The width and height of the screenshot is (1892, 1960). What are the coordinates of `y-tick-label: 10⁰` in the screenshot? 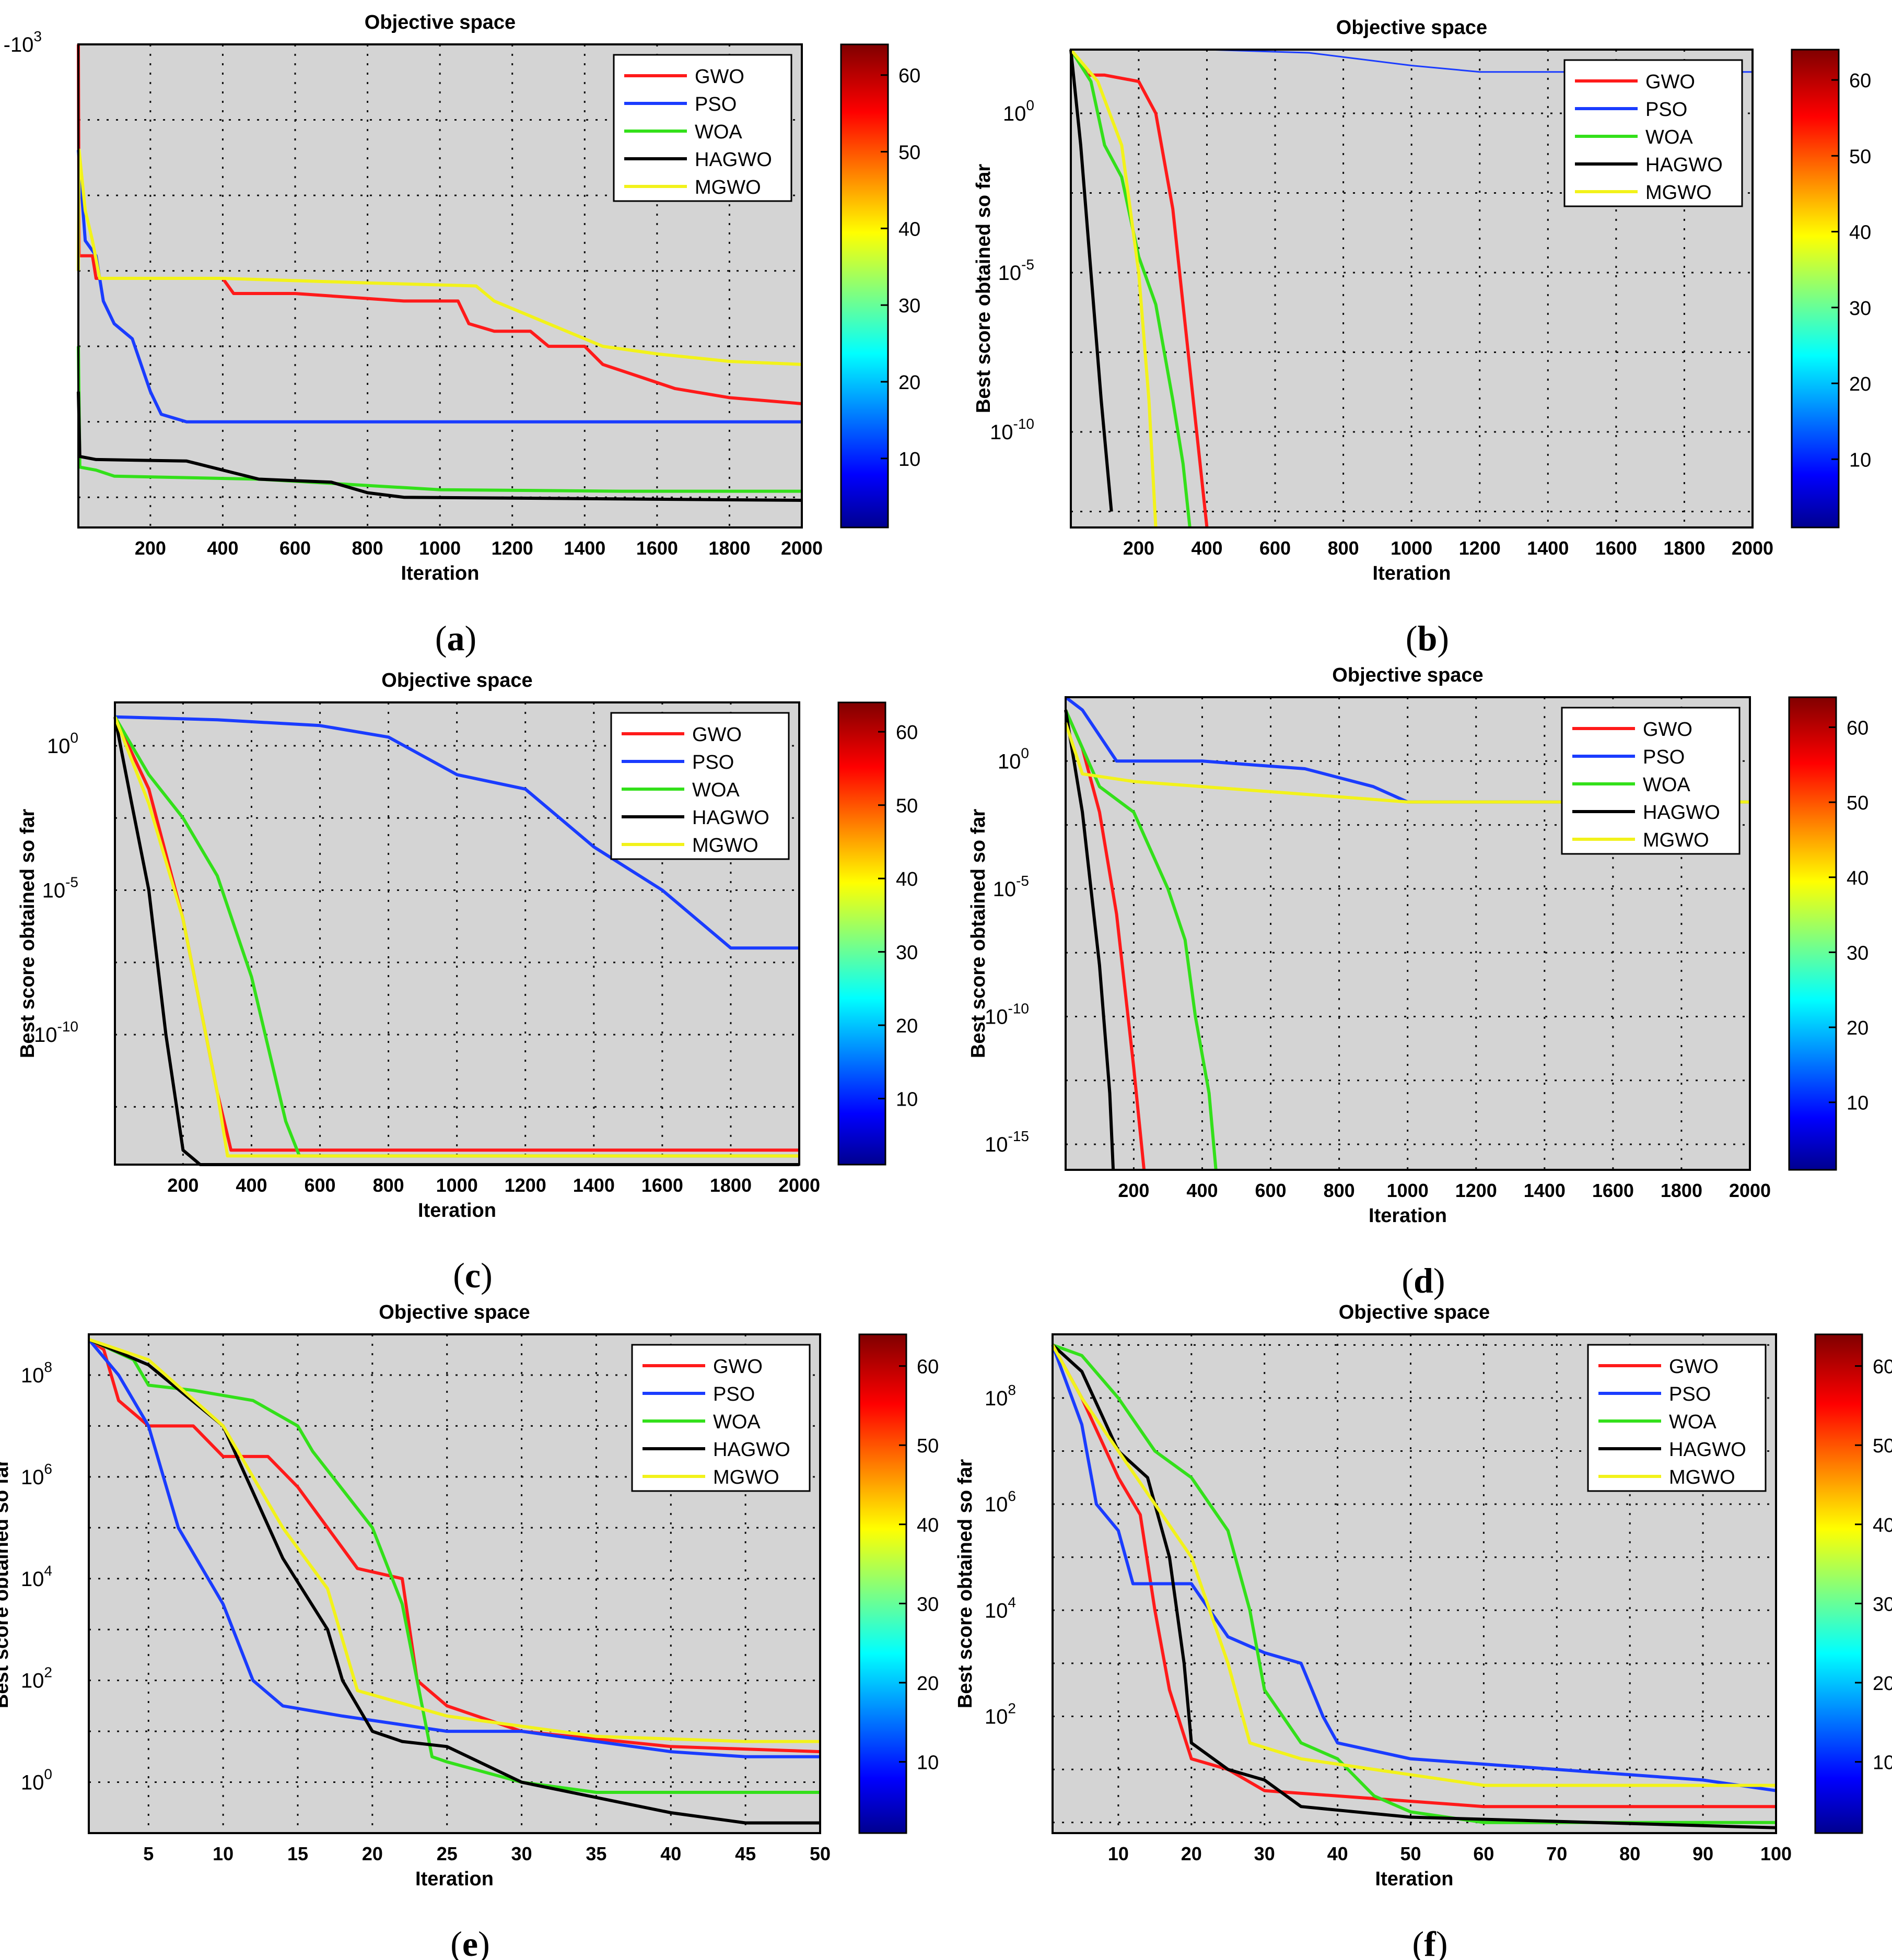 It's located at (1014, 759).